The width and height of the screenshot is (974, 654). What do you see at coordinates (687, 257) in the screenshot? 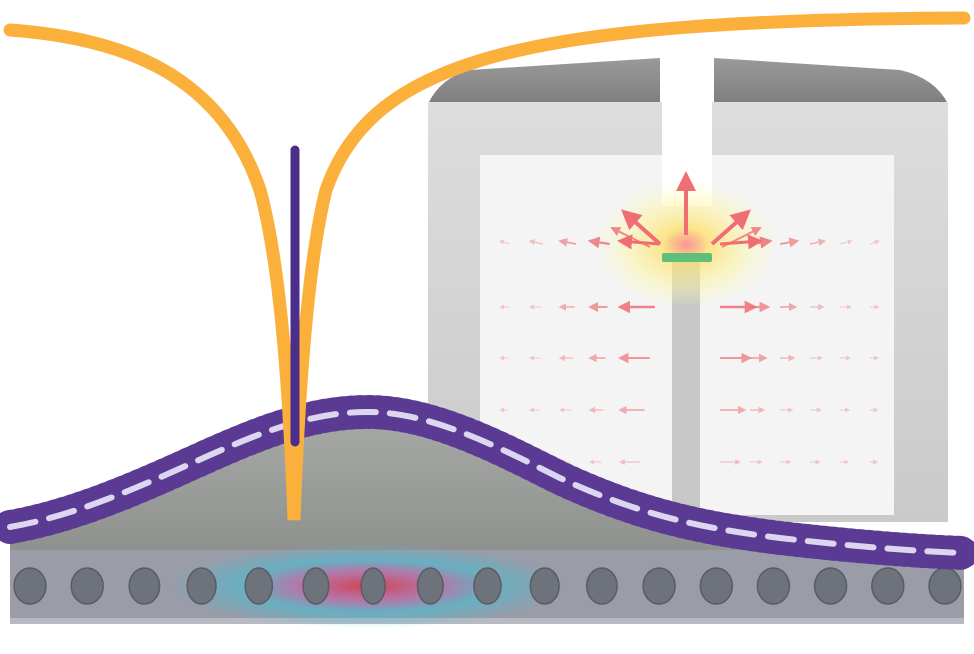
I see `emitter-bar-icon` at bounding box center [687, 257].